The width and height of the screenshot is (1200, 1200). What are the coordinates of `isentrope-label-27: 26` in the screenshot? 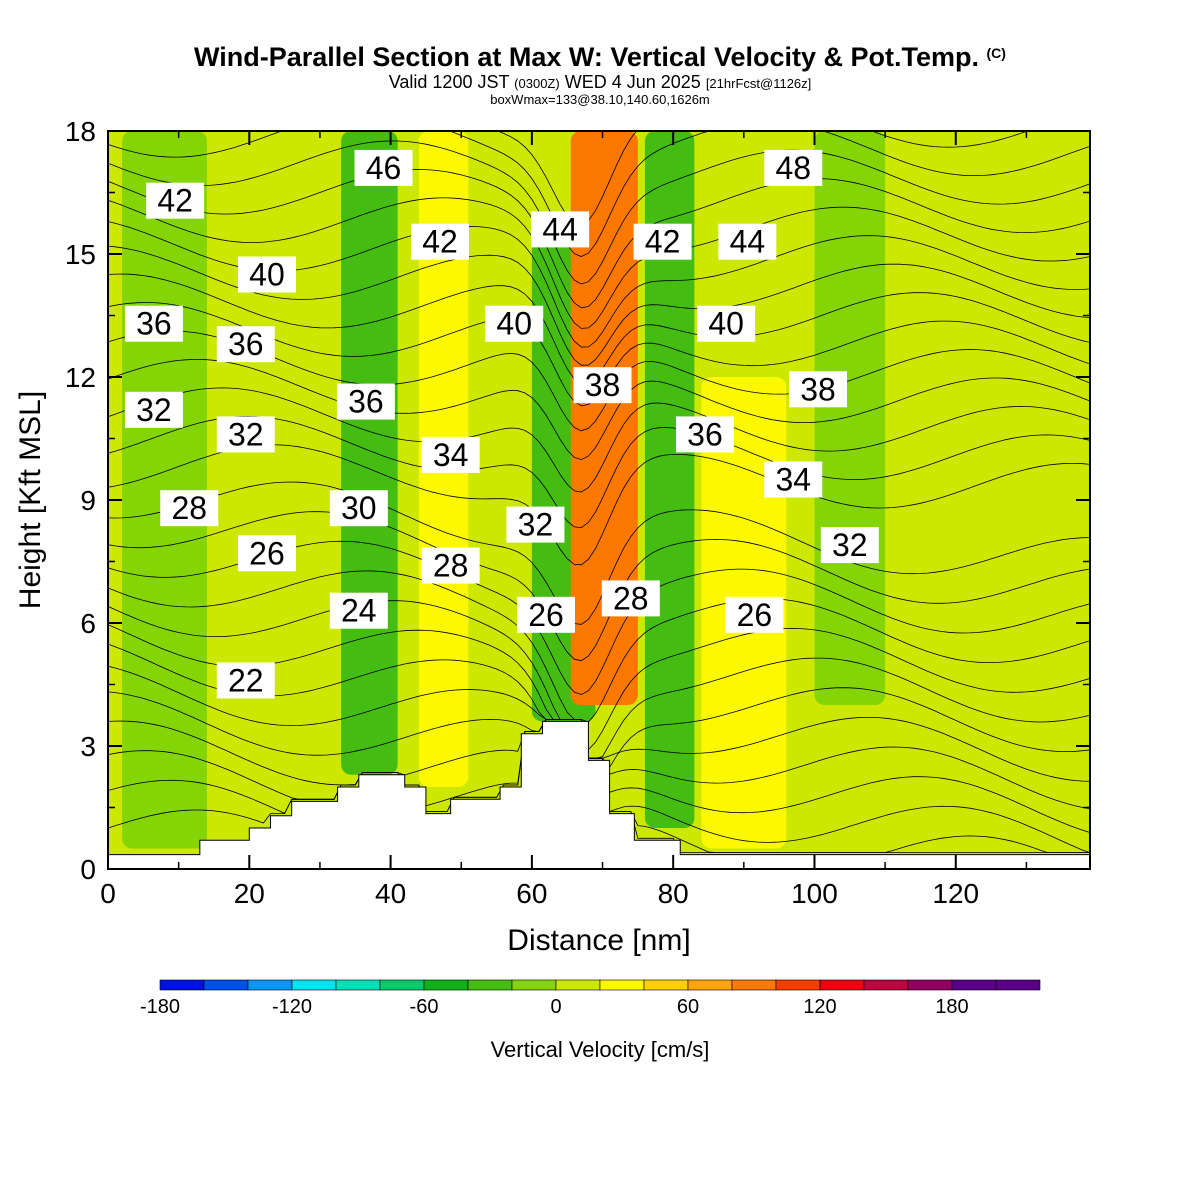 It's located at (546, 614).